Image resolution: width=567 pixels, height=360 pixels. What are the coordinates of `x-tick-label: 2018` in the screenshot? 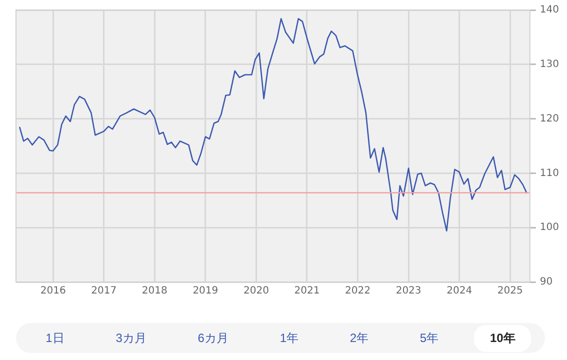 It's located at (155, 291).